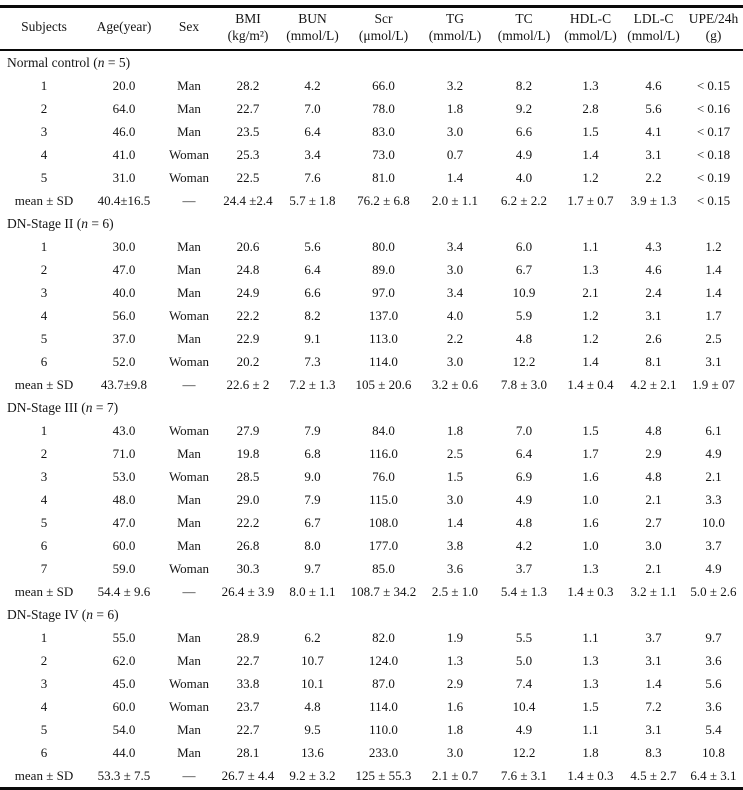 The image size is (743, 790). I want to click on table-cell: 1.6, so click(590, 522).